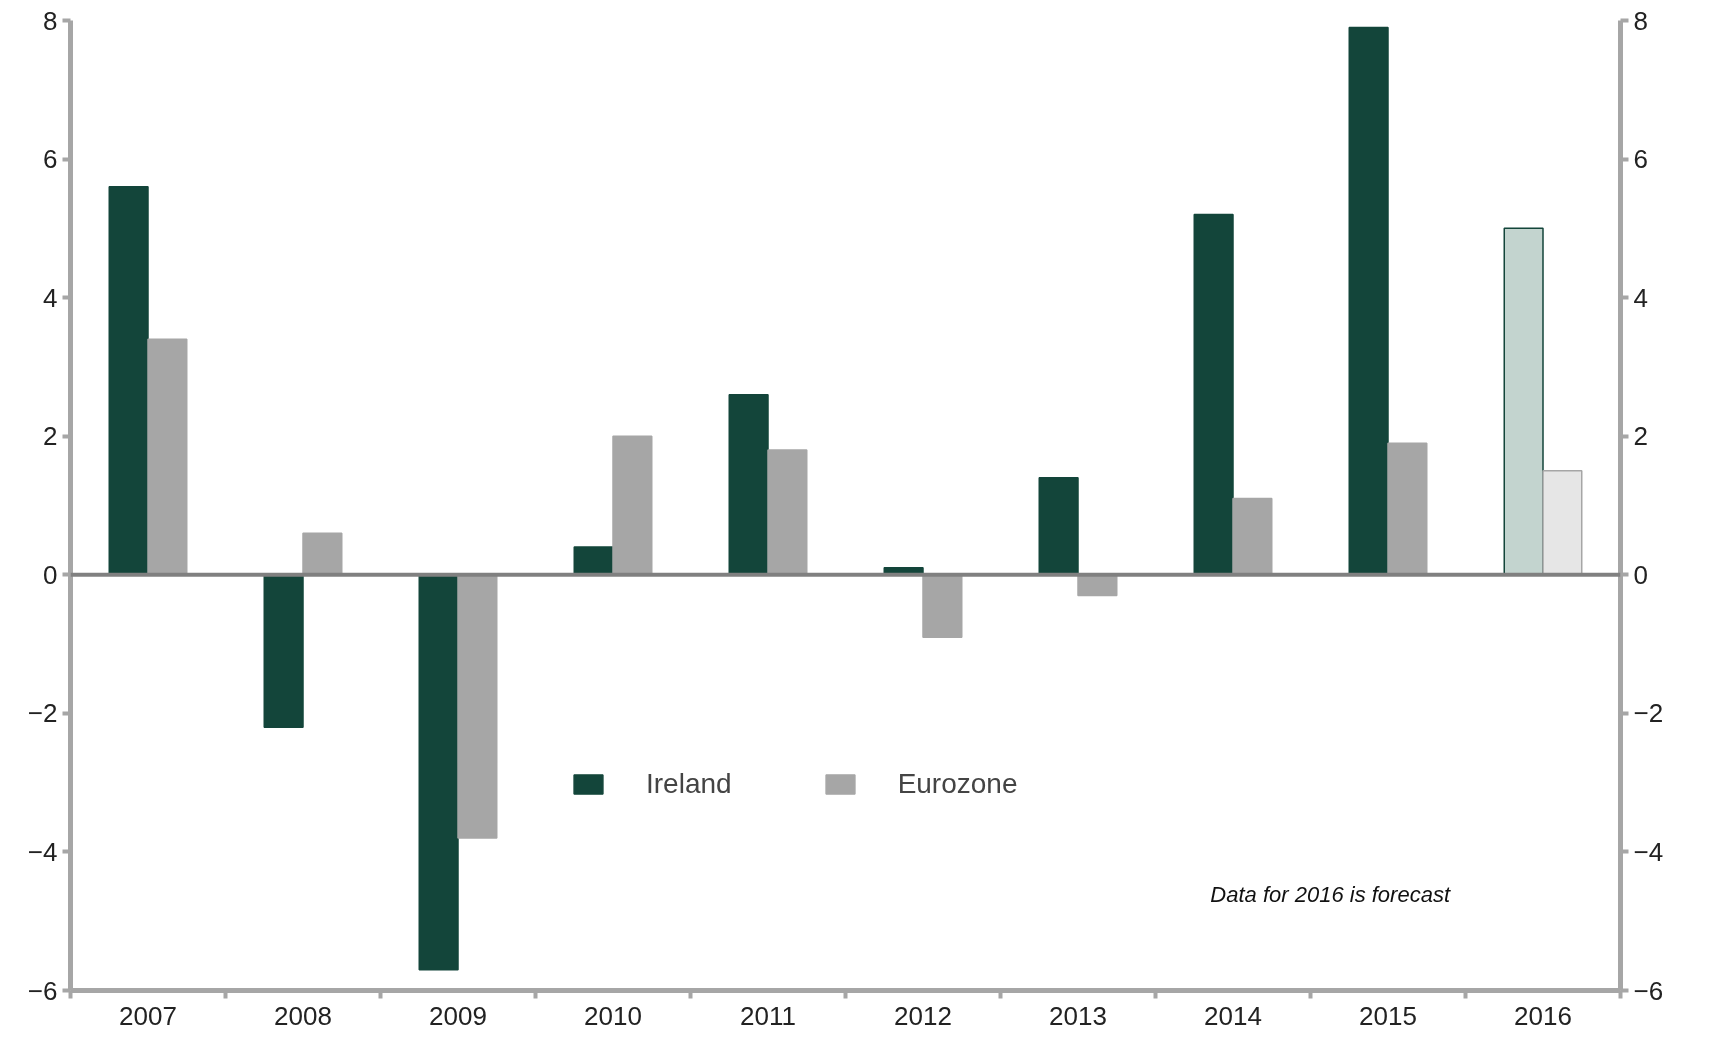  I want to click on y-tick-label: −4, so click(42, 851).